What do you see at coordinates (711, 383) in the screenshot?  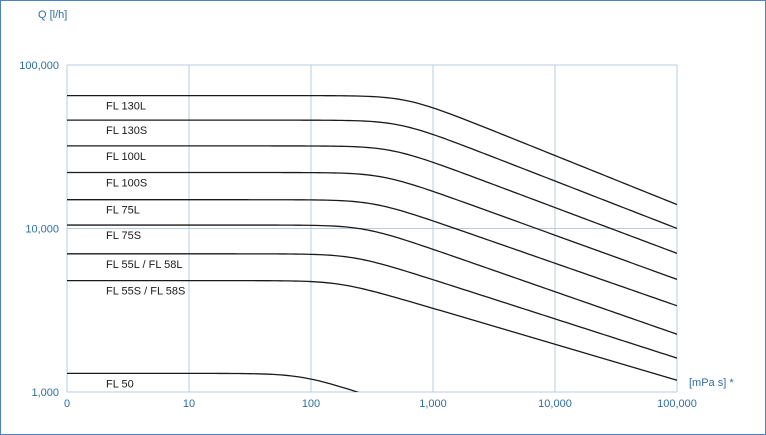 I see `x-axis-title: [mPa s] *` at bounding box center [711, 383].